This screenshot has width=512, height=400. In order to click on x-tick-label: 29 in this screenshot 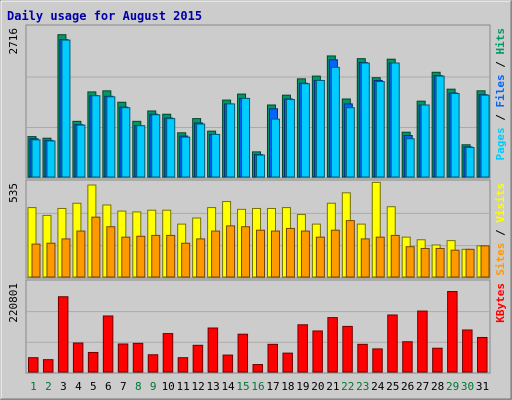, I will do `click(452, 386)`.